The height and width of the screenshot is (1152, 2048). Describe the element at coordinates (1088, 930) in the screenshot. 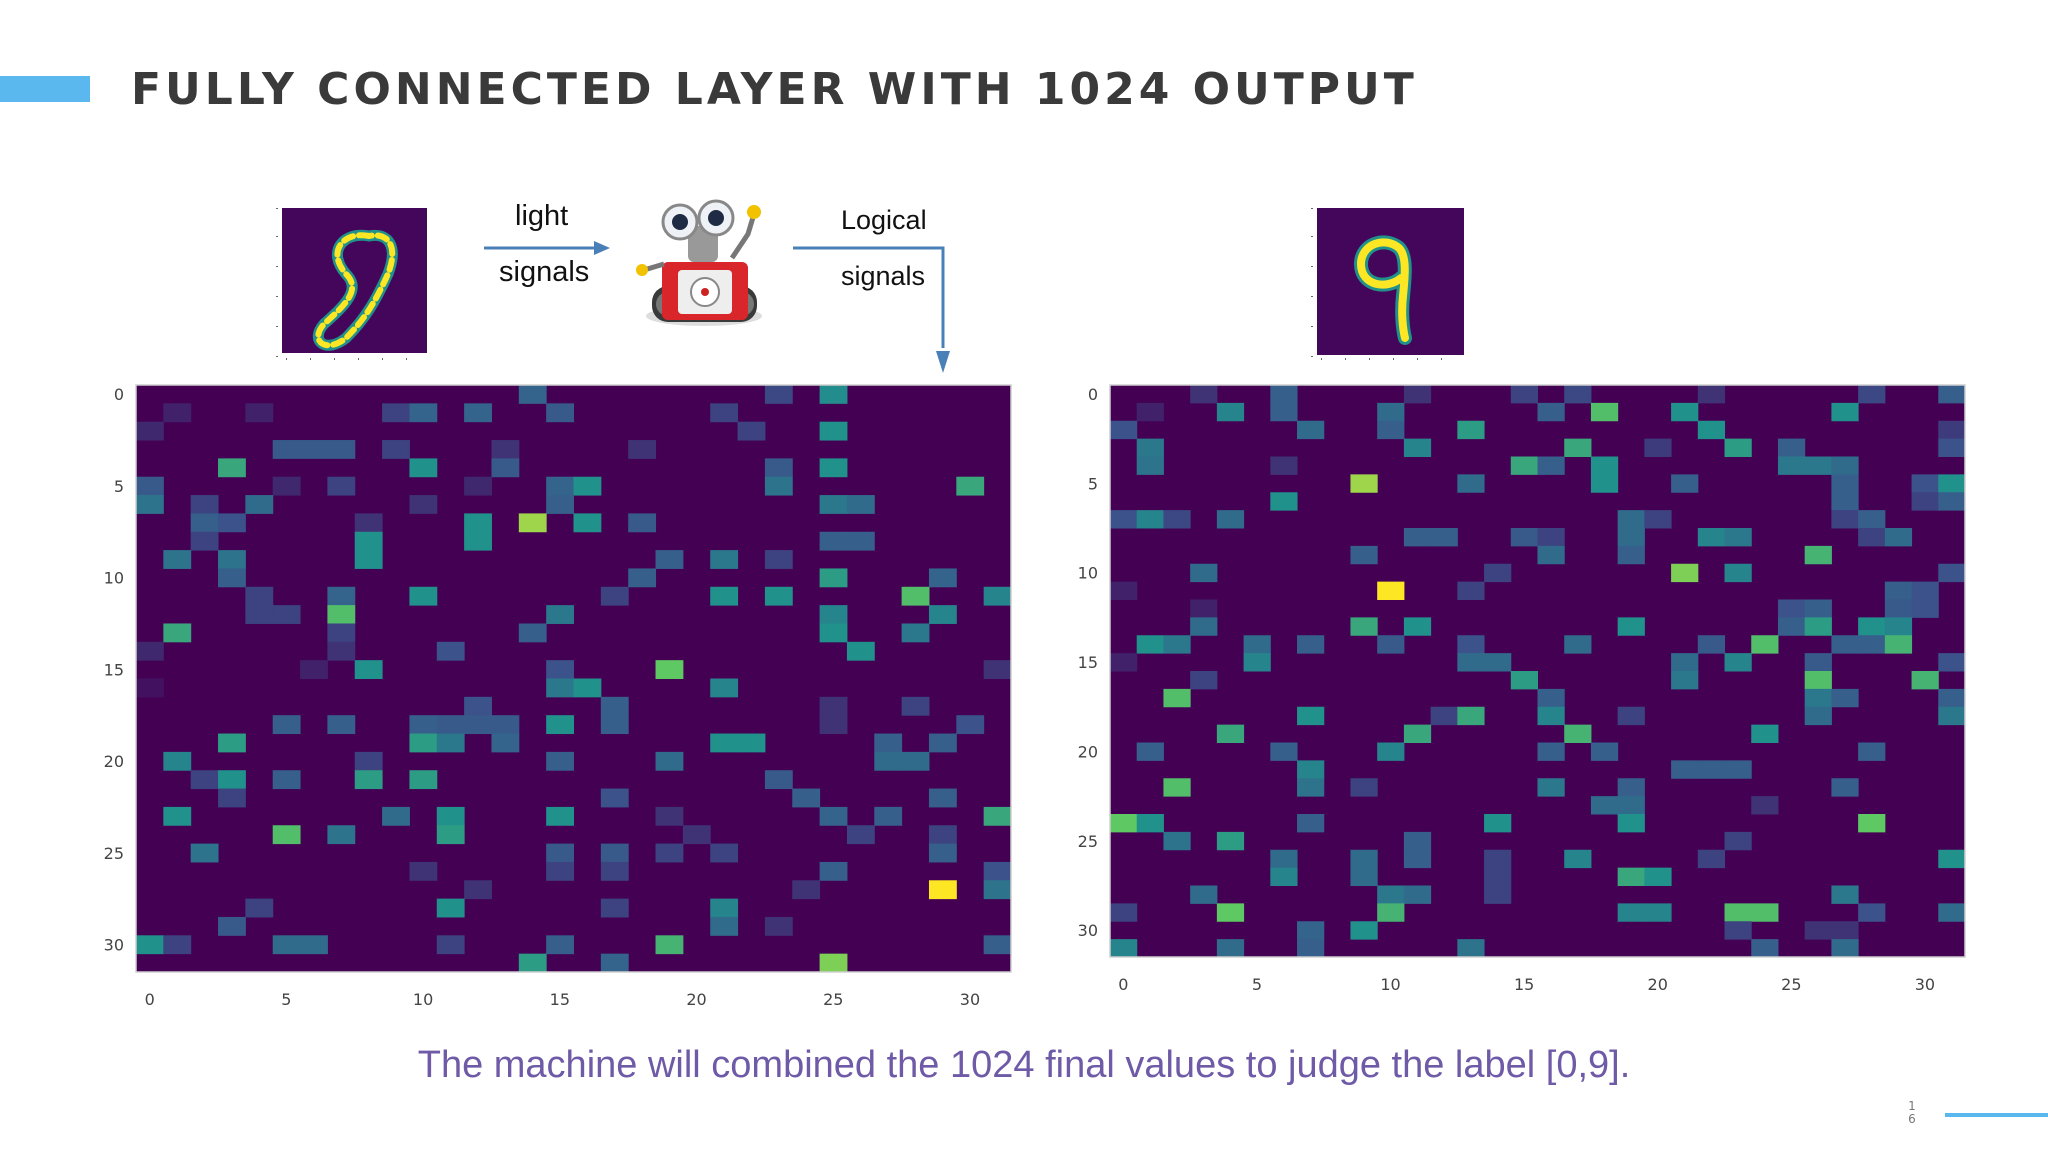

I see `y-tick-label: 30` at that location.